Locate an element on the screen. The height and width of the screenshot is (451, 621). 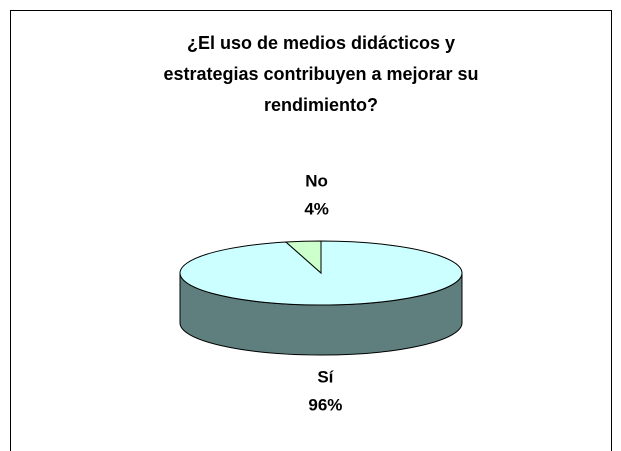
data-label-category: Sí is located at coordinates (325, 376).